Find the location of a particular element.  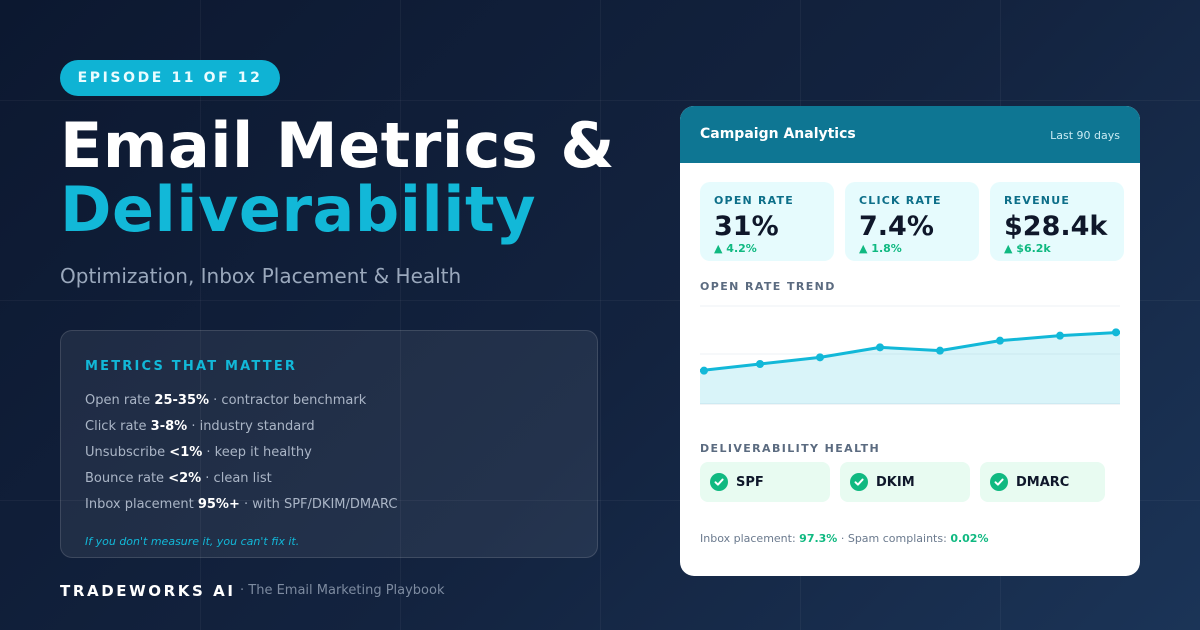

kpi-delta: ▲ $6.2k is located at coordinates (1027, 248).